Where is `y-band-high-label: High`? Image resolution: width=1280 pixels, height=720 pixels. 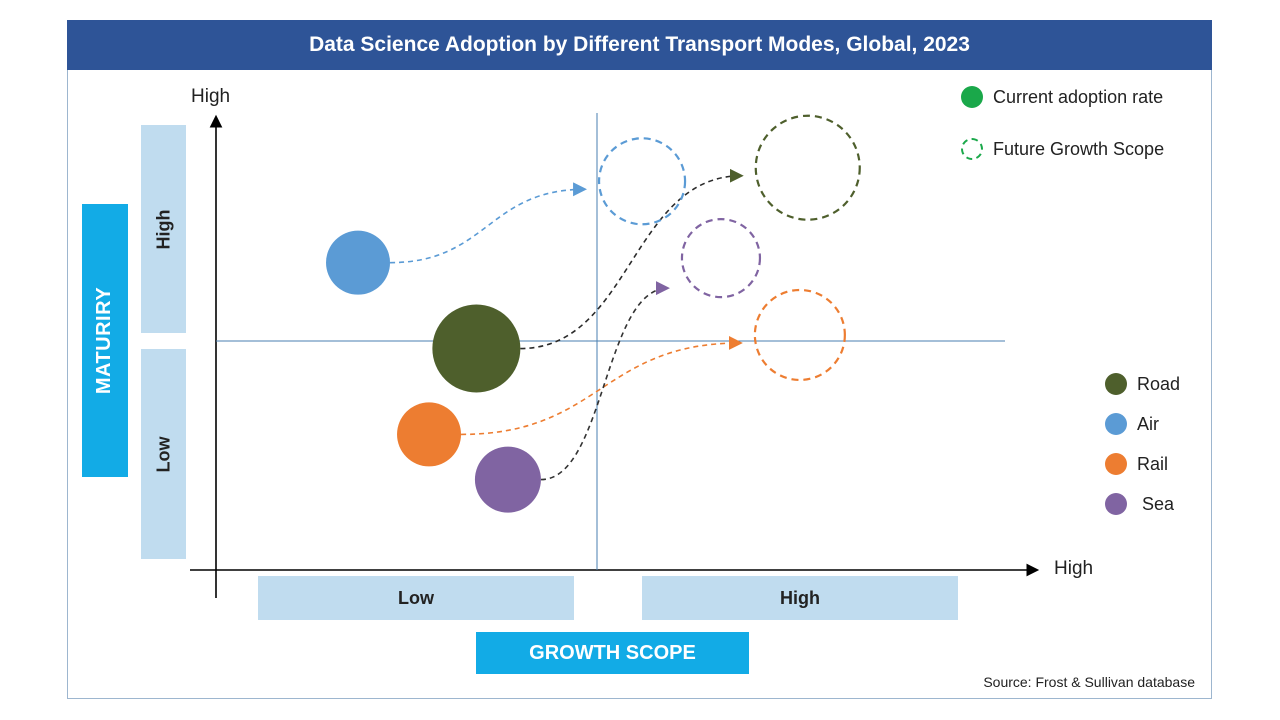 y-band-high-label: High is located at coordinates (163, 229).